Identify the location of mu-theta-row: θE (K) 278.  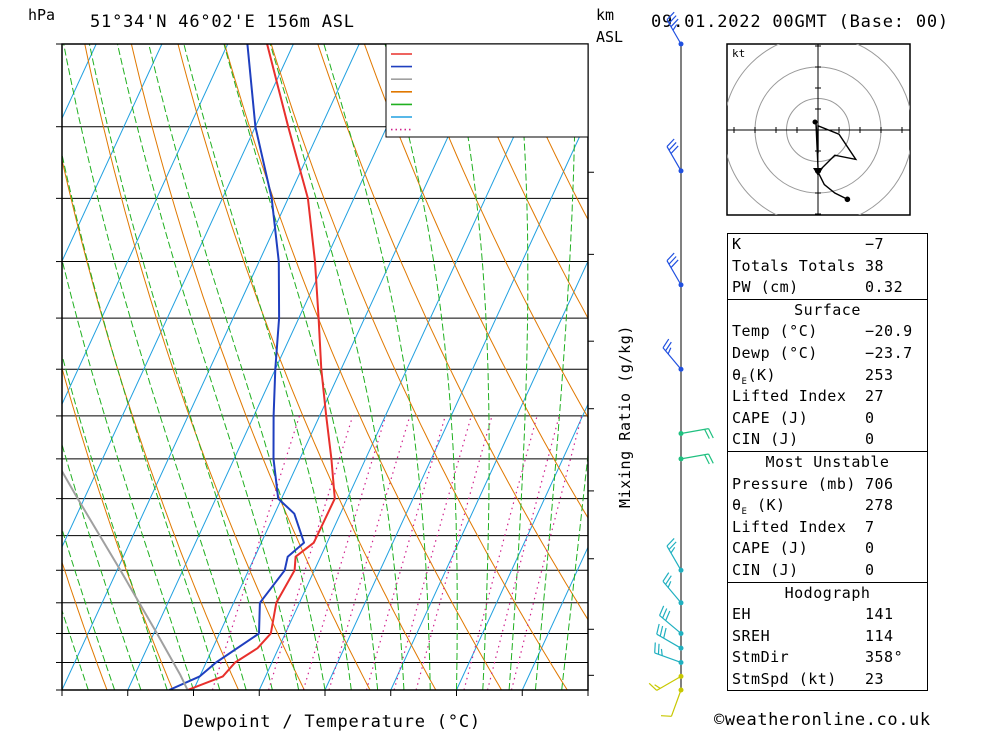
(827, 506).